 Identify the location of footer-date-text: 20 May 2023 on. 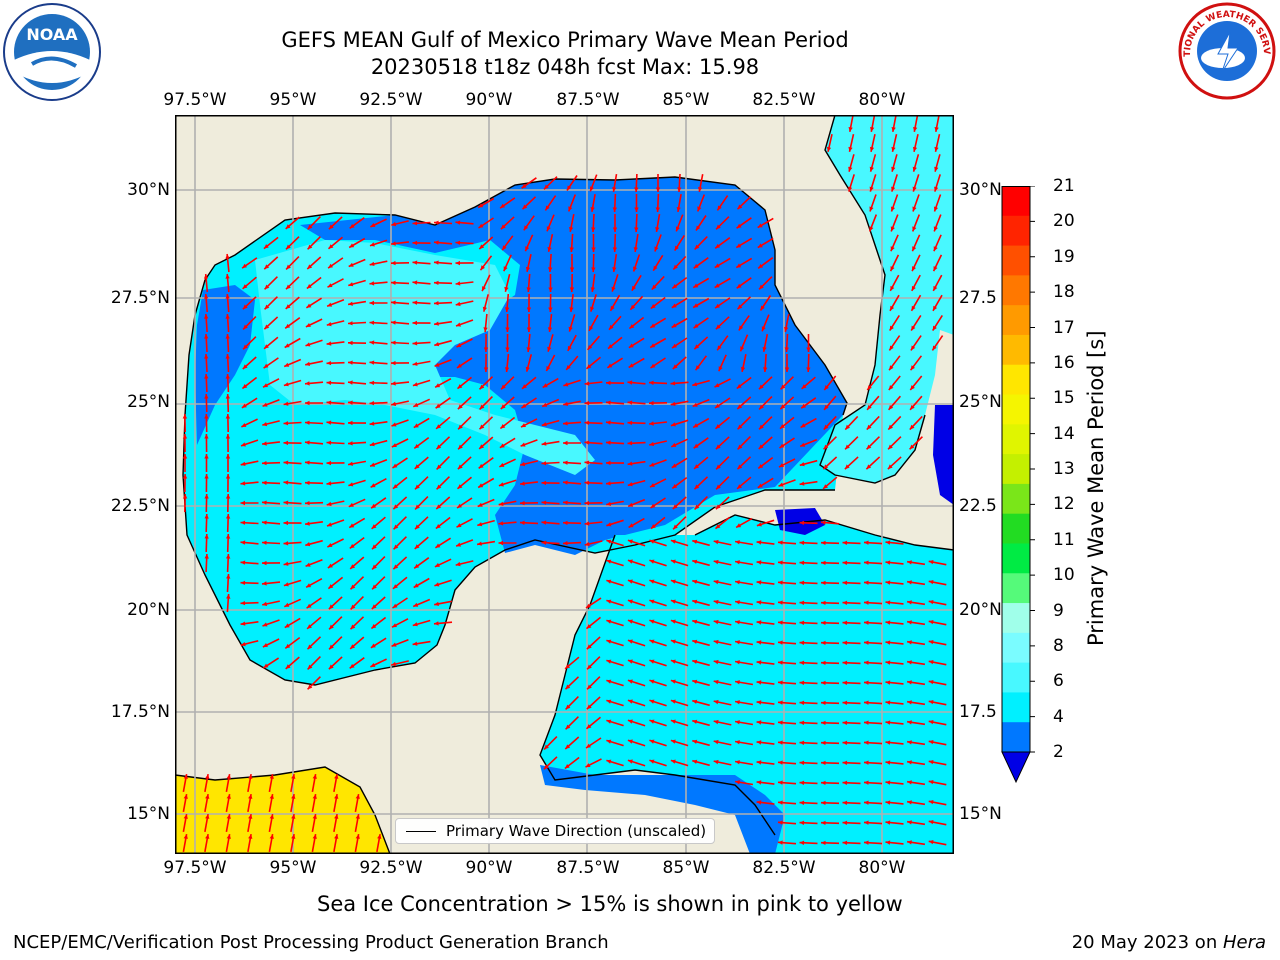
(1147, 942).